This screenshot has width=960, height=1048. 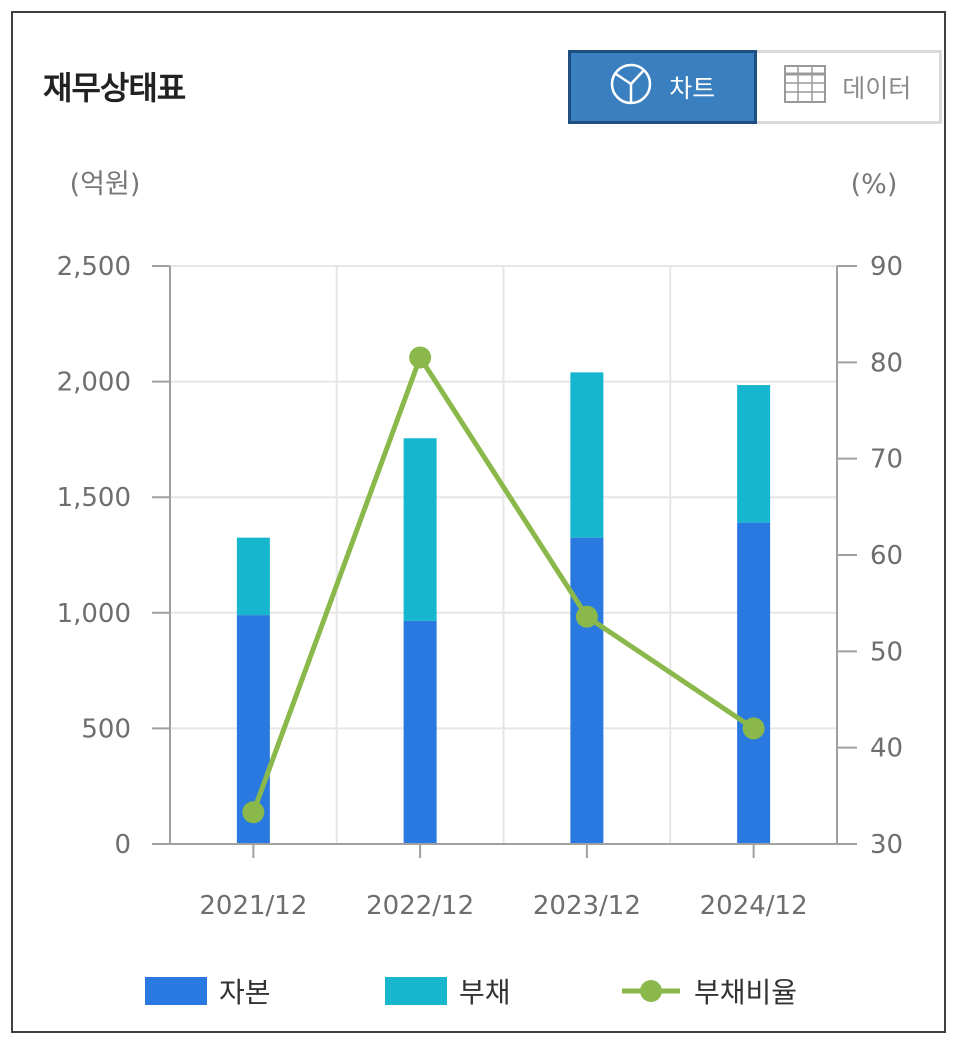 What do you see at coordinates (448, 991) in the screenshot?
I see `legend-item-debt: 부채` at bounding box center [448, 991].